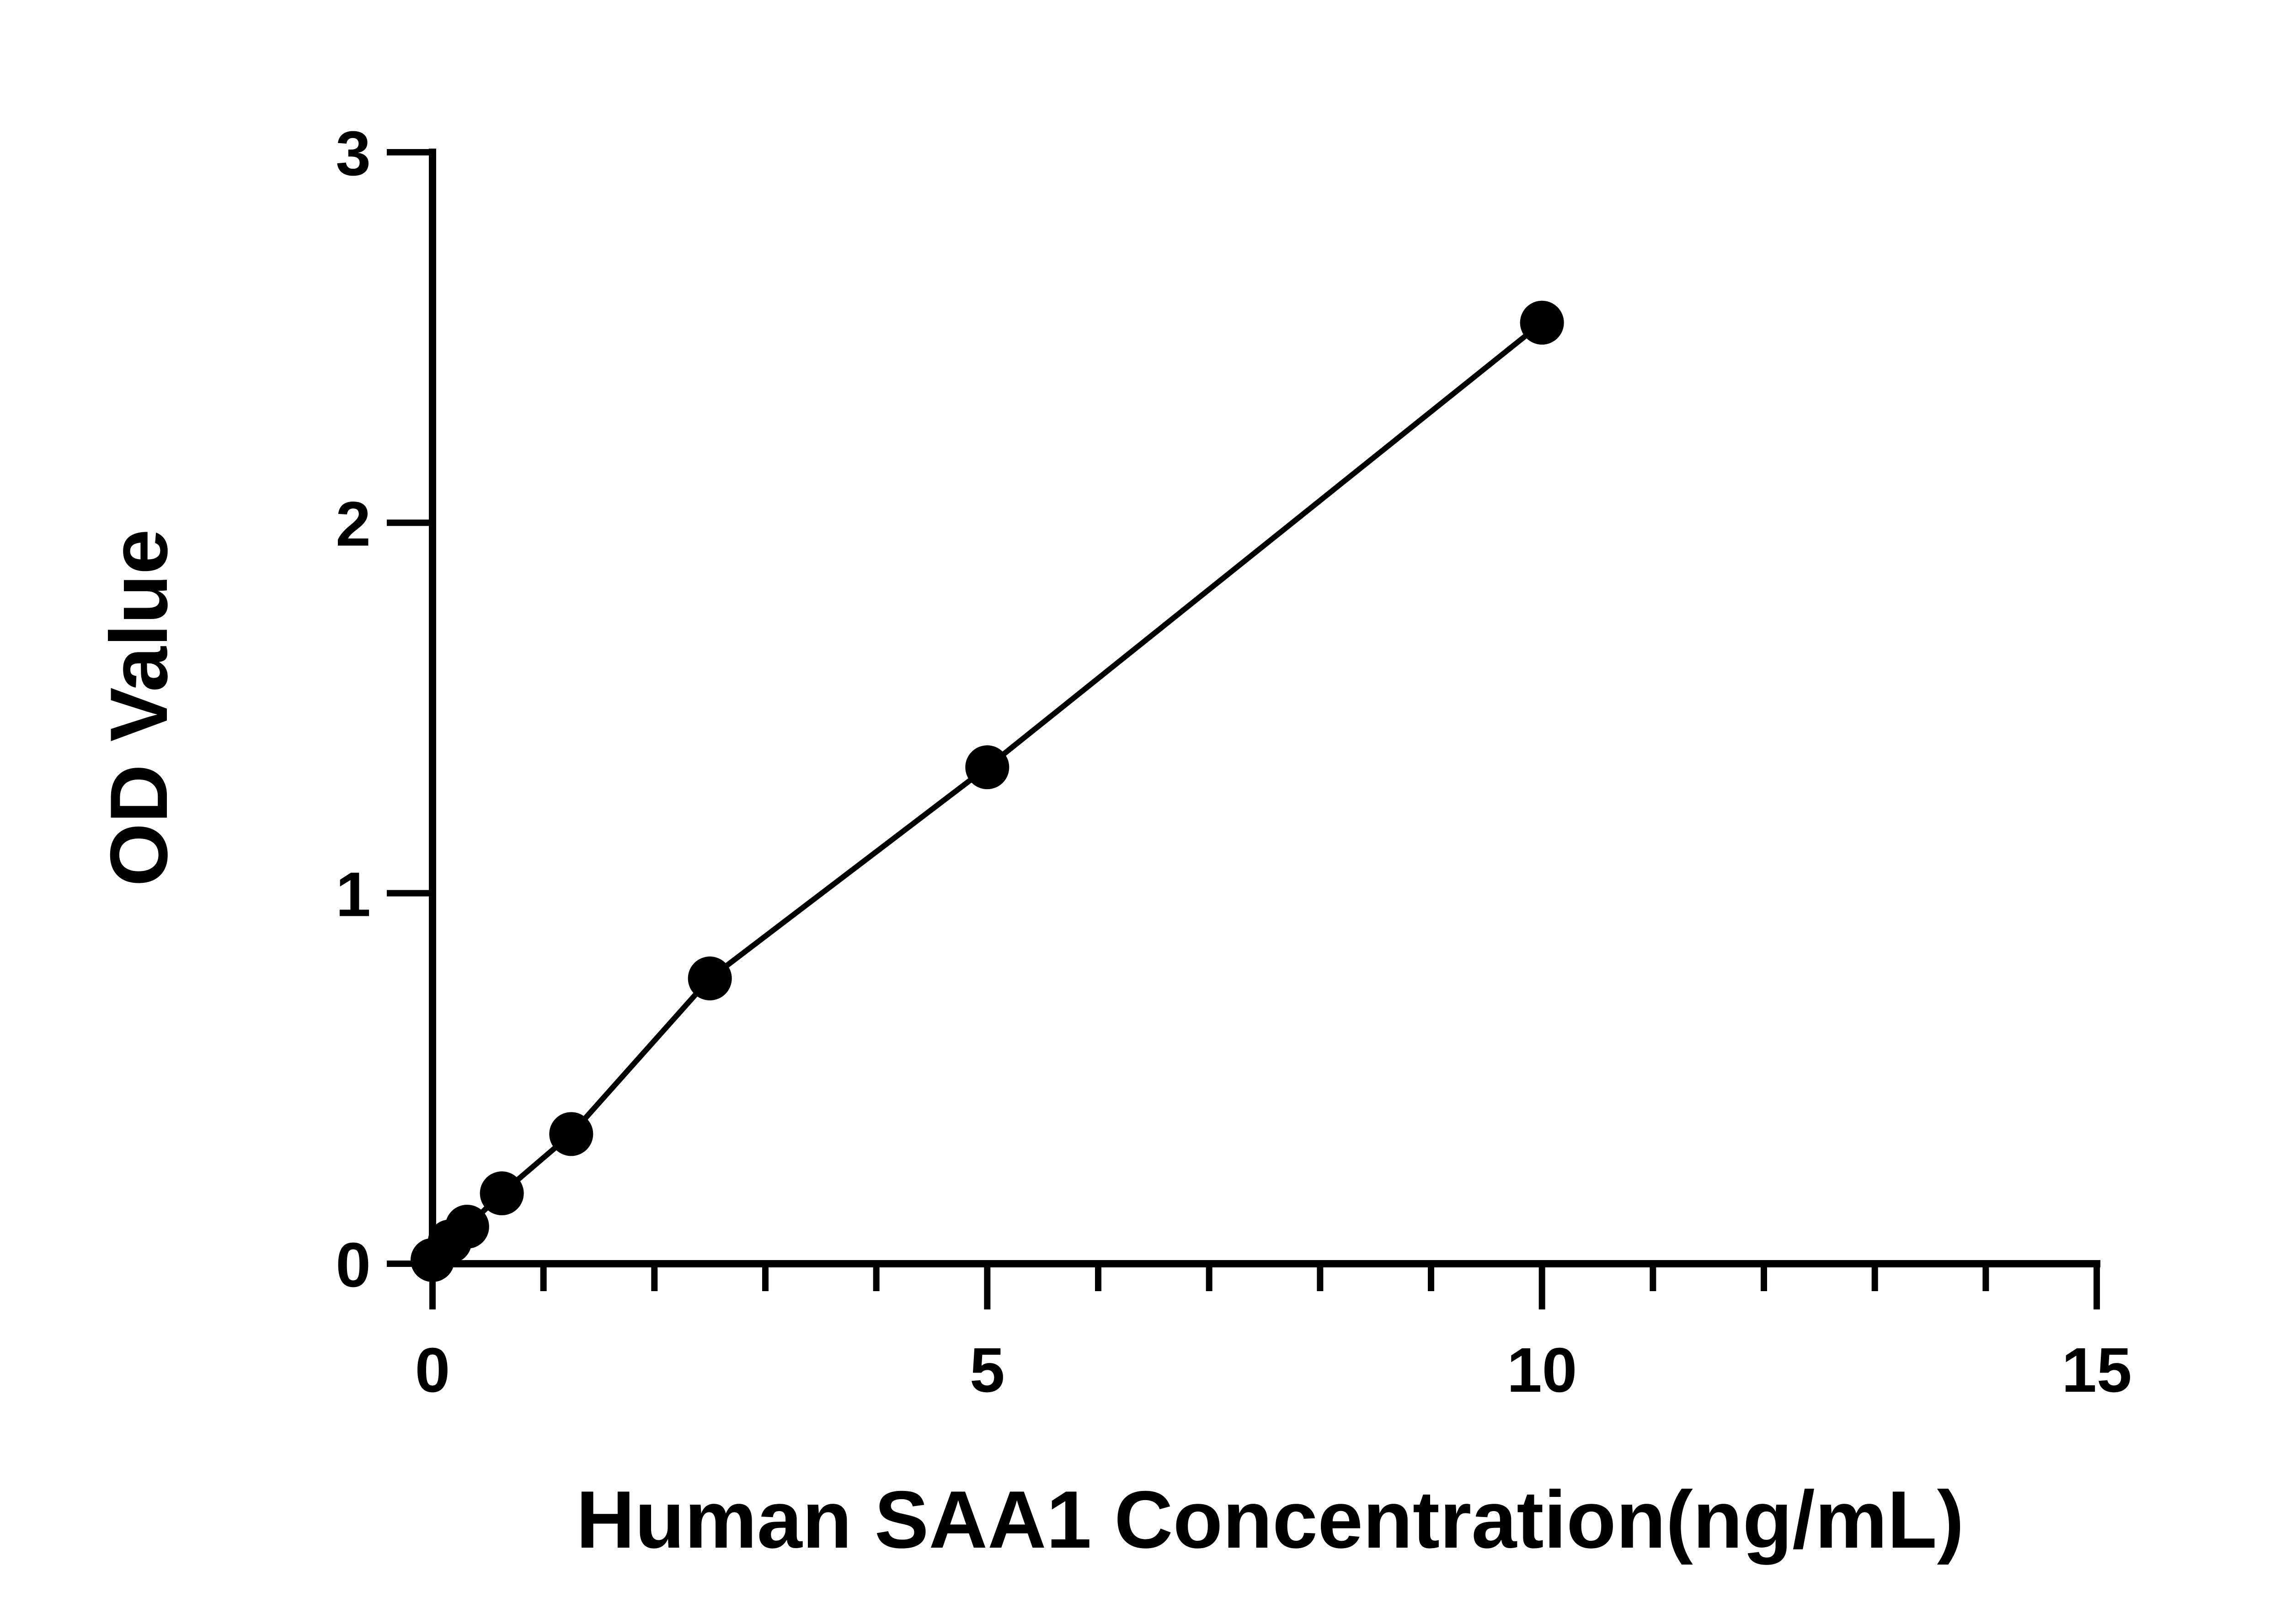 Image resolution: width=2286 pixels, height=1624 pixels. What do you see at coordinates (138, 708) in the screenshot?
I see `y-axis-label: OD Value` at bounding box center [138, 708].